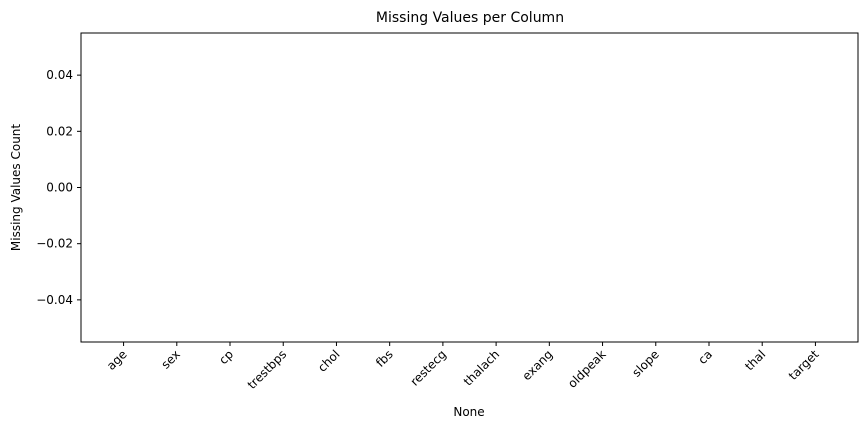  Describe the element at coordinates (59, 75) in the screenshot. I see `y-tick-label: 0.04` at that location.